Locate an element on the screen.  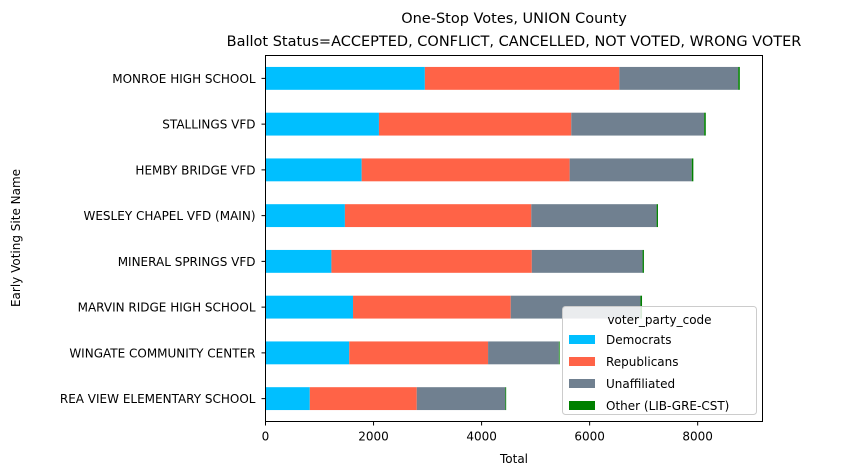
y-tick-label: MINERAL SPRINGS VFD is located at coordinates (187, 262).